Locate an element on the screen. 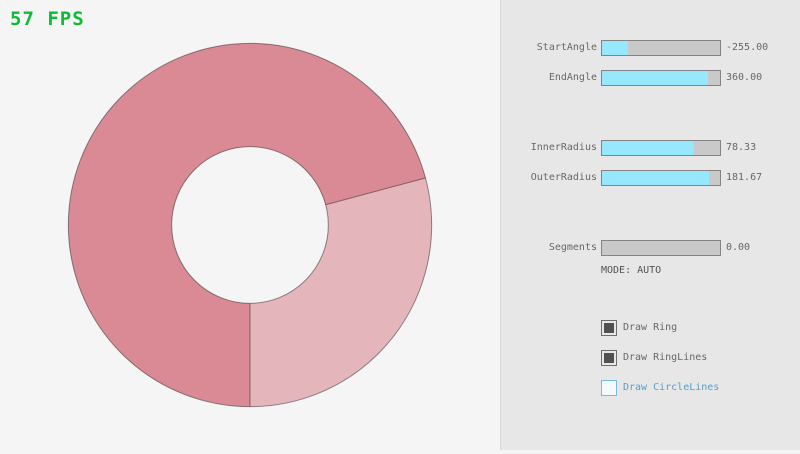 This screenshot has width=800, height=454. outer-radius-slider is located at coordinates (661, 178).